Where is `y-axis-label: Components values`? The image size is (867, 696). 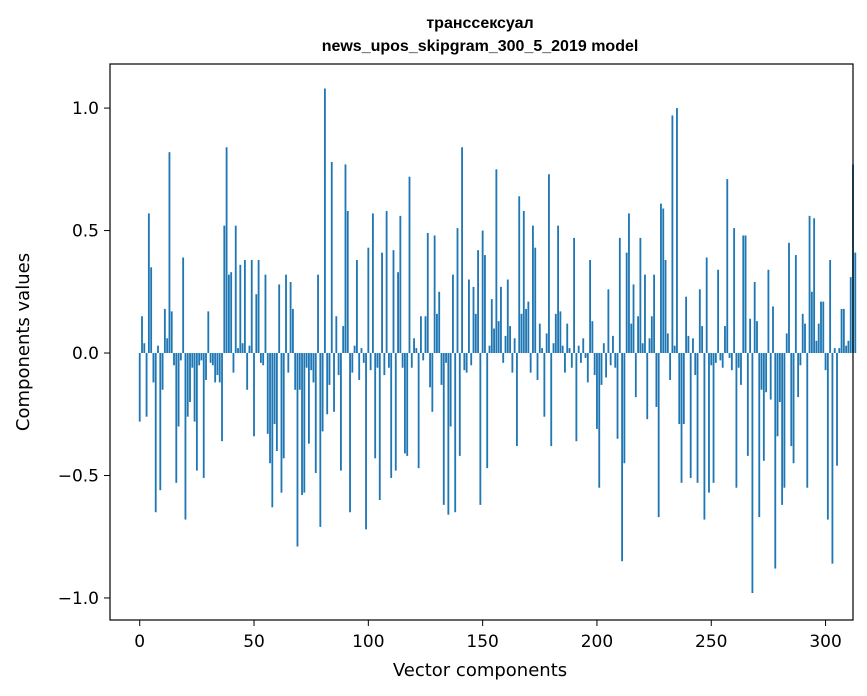 y-axis-label: Components values is located at coordinates (23, 342).